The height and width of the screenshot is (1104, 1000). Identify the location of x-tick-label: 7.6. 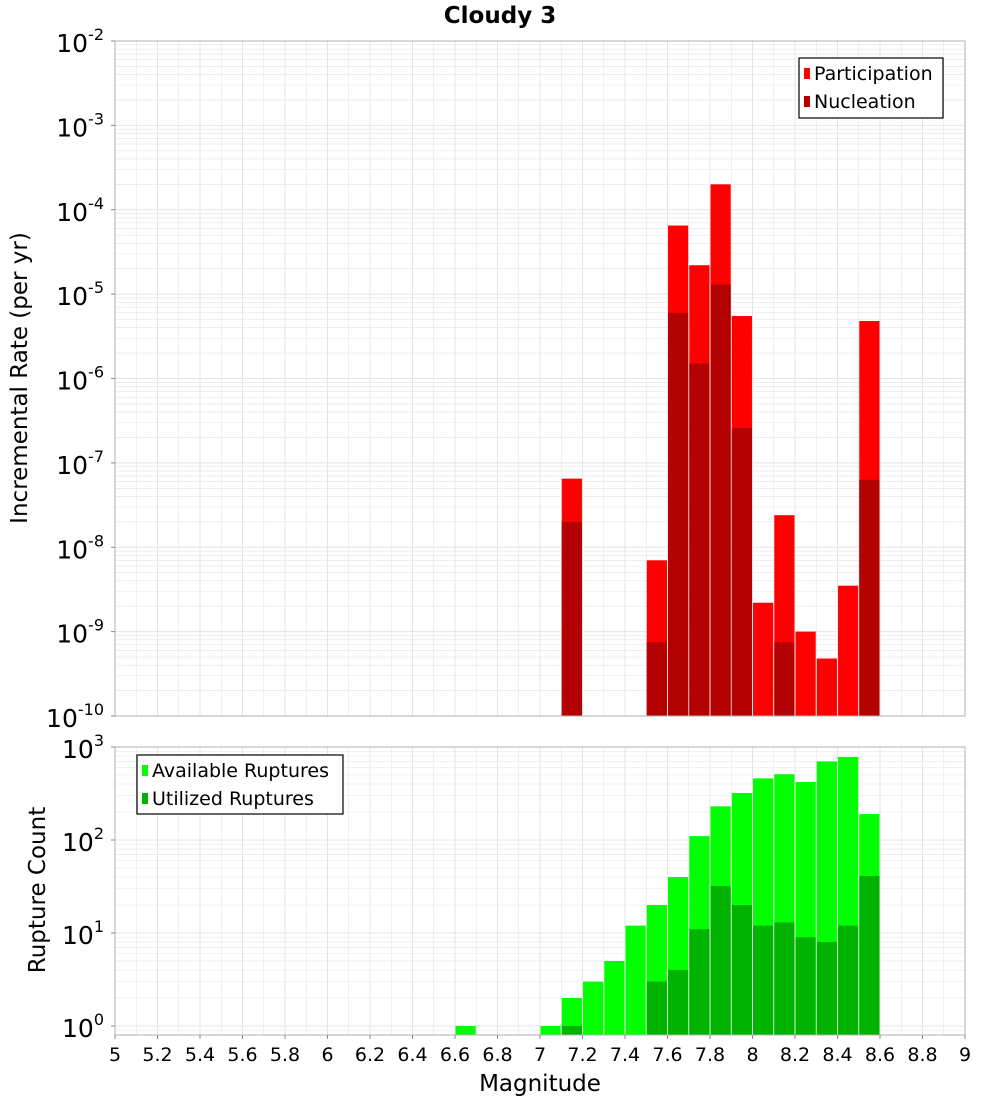
(667, 1055).